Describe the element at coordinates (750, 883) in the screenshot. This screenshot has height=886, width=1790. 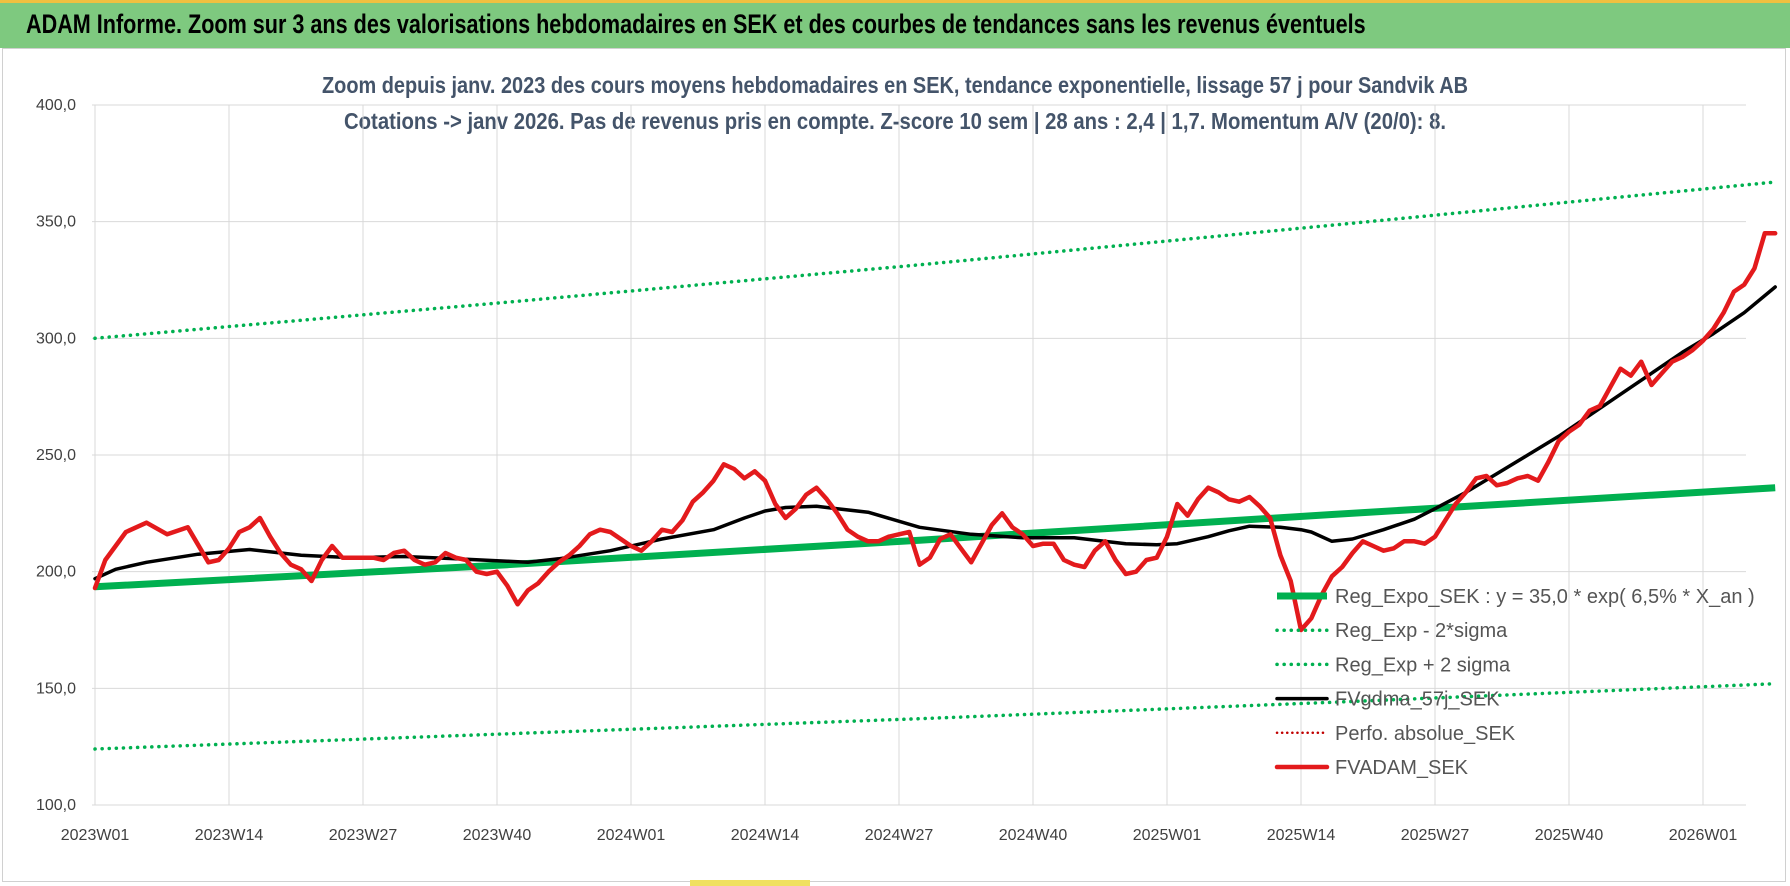
I see `bottom-accent` at that location.